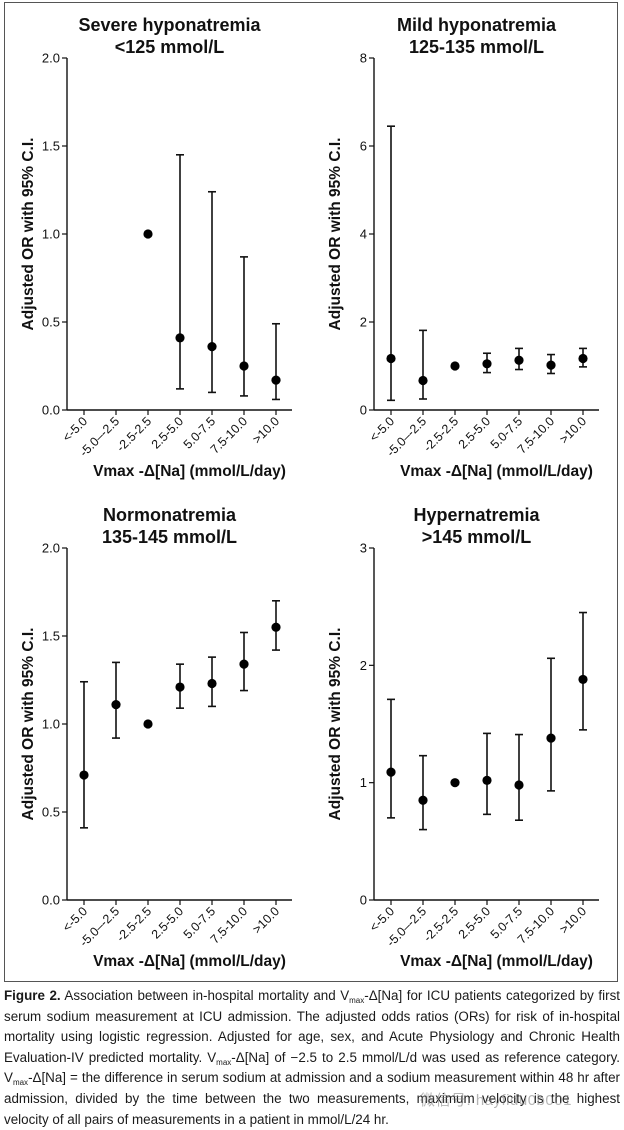 The image size is (624, 1130). Describe the element at coordinates (169, 537) in the screenshot. I see `chart-subtitle: 135-145 mmol/L` at that location.